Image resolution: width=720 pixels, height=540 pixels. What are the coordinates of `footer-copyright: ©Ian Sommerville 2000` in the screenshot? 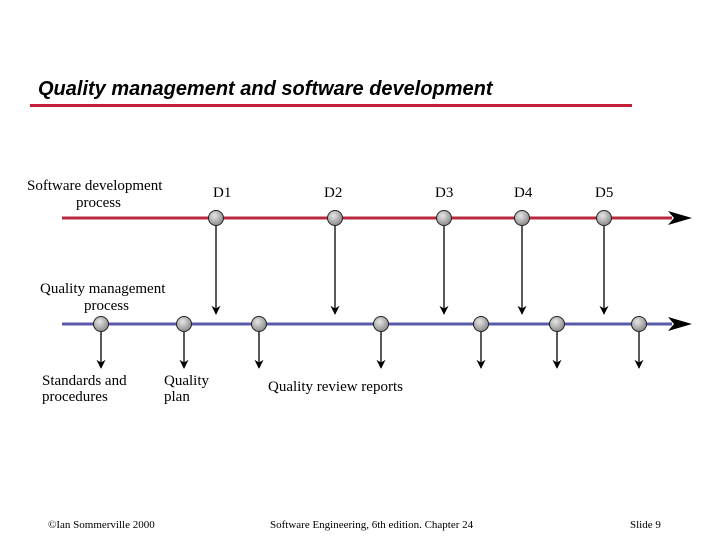 It's located at (101, 525).